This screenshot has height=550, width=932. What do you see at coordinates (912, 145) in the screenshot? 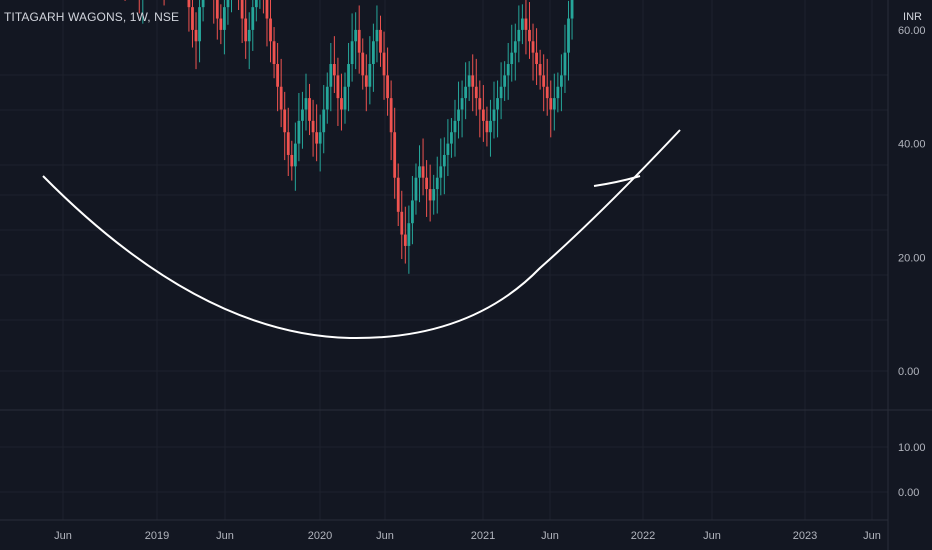
I see `y-tick-label: 40.00` at bounding box center [912, 145].